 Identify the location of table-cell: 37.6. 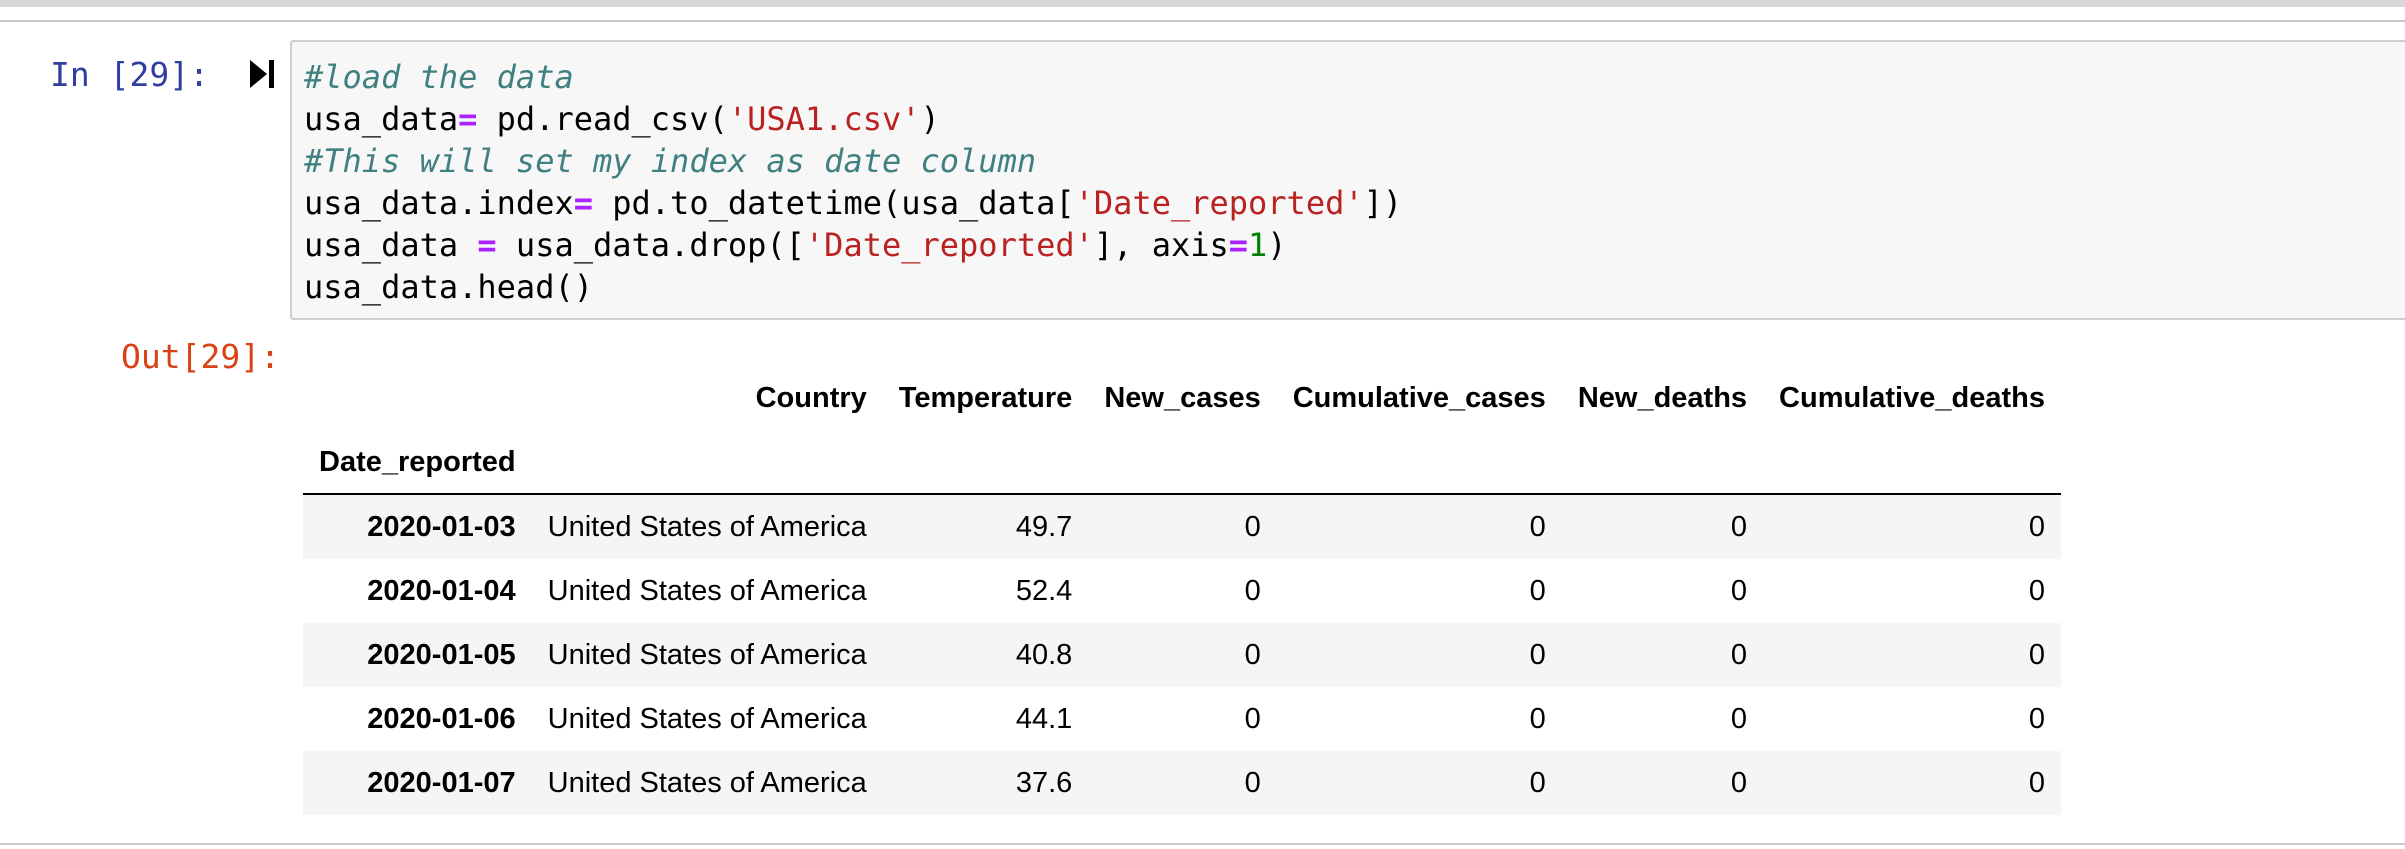
(1044, 782).